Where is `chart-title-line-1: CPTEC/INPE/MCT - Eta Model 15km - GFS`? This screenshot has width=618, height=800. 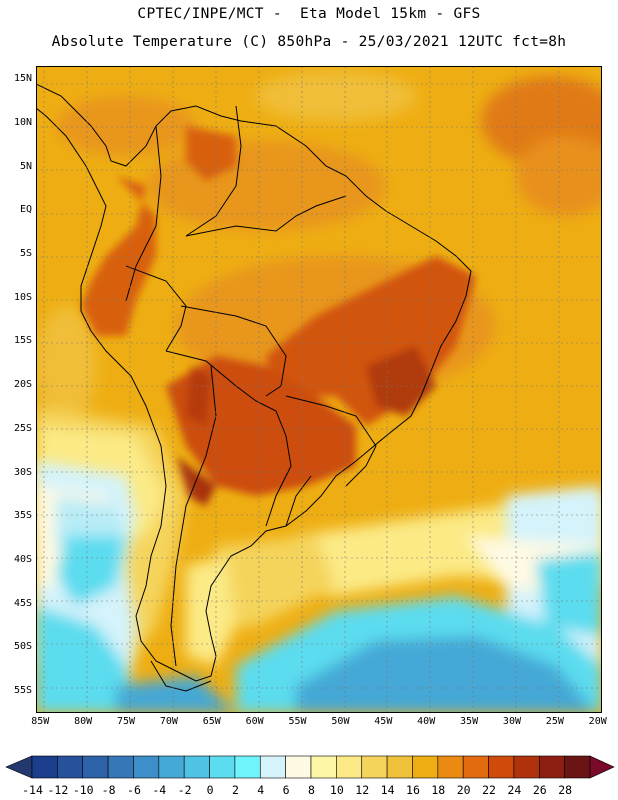 chart-title-line-1: CPTEC/INPE/MCT - Eta Model 15km - GFS is located at coordinates (309, 14).